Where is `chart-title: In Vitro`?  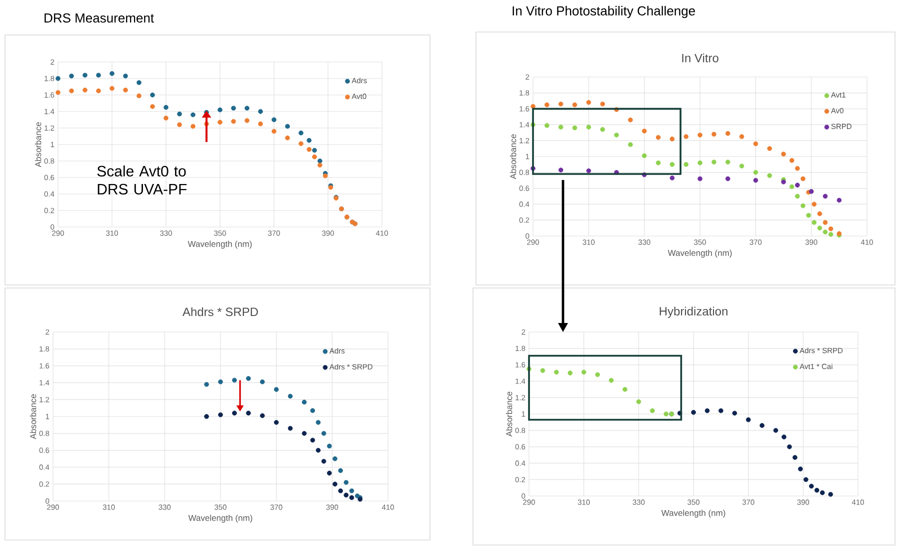
chart-title: In Vitro is located at coordinates (700, 58).